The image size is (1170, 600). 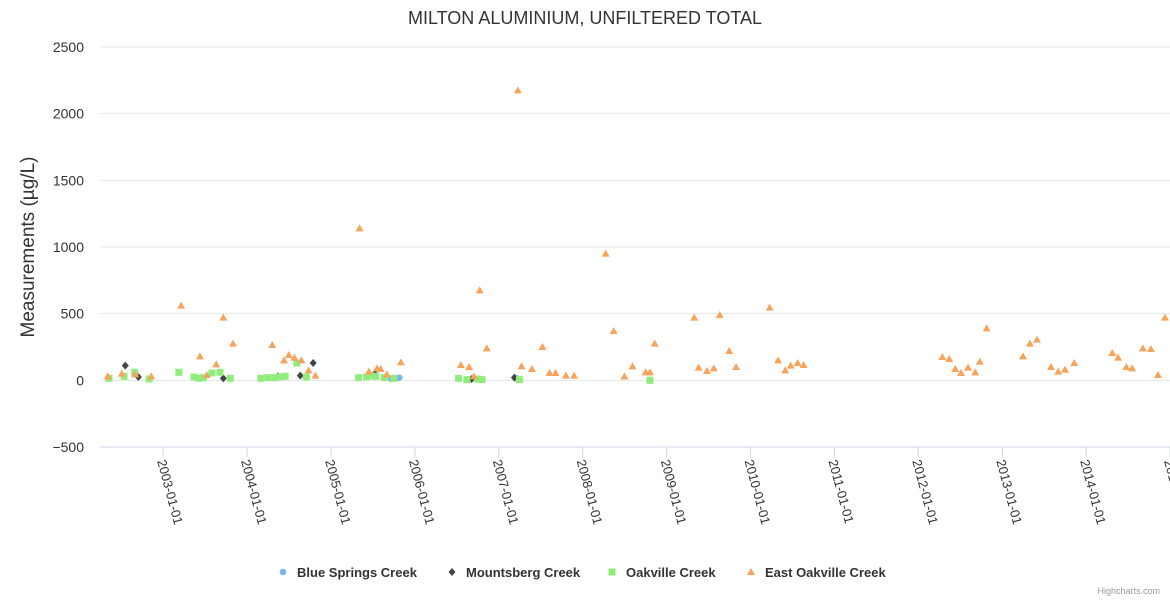 I want to click on legend-item-oakville-creek: Oakville Creek, so click(x=662, y=572).